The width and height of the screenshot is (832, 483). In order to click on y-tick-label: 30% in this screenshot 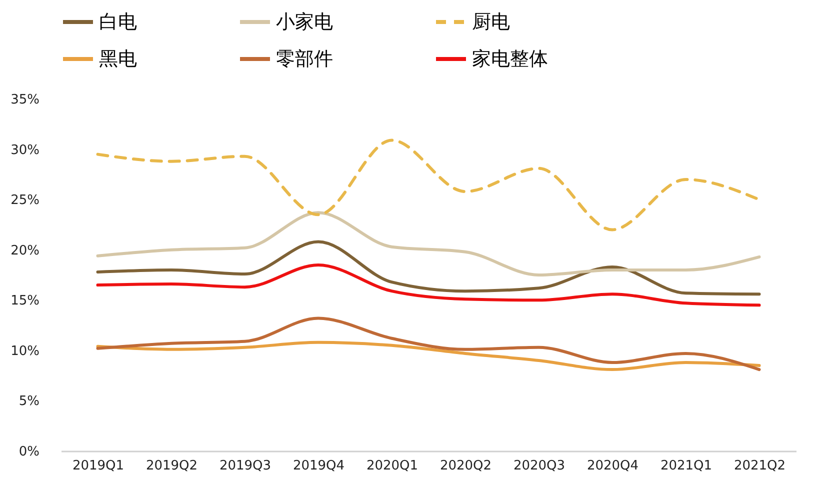, I will do `click(25, 150)`.